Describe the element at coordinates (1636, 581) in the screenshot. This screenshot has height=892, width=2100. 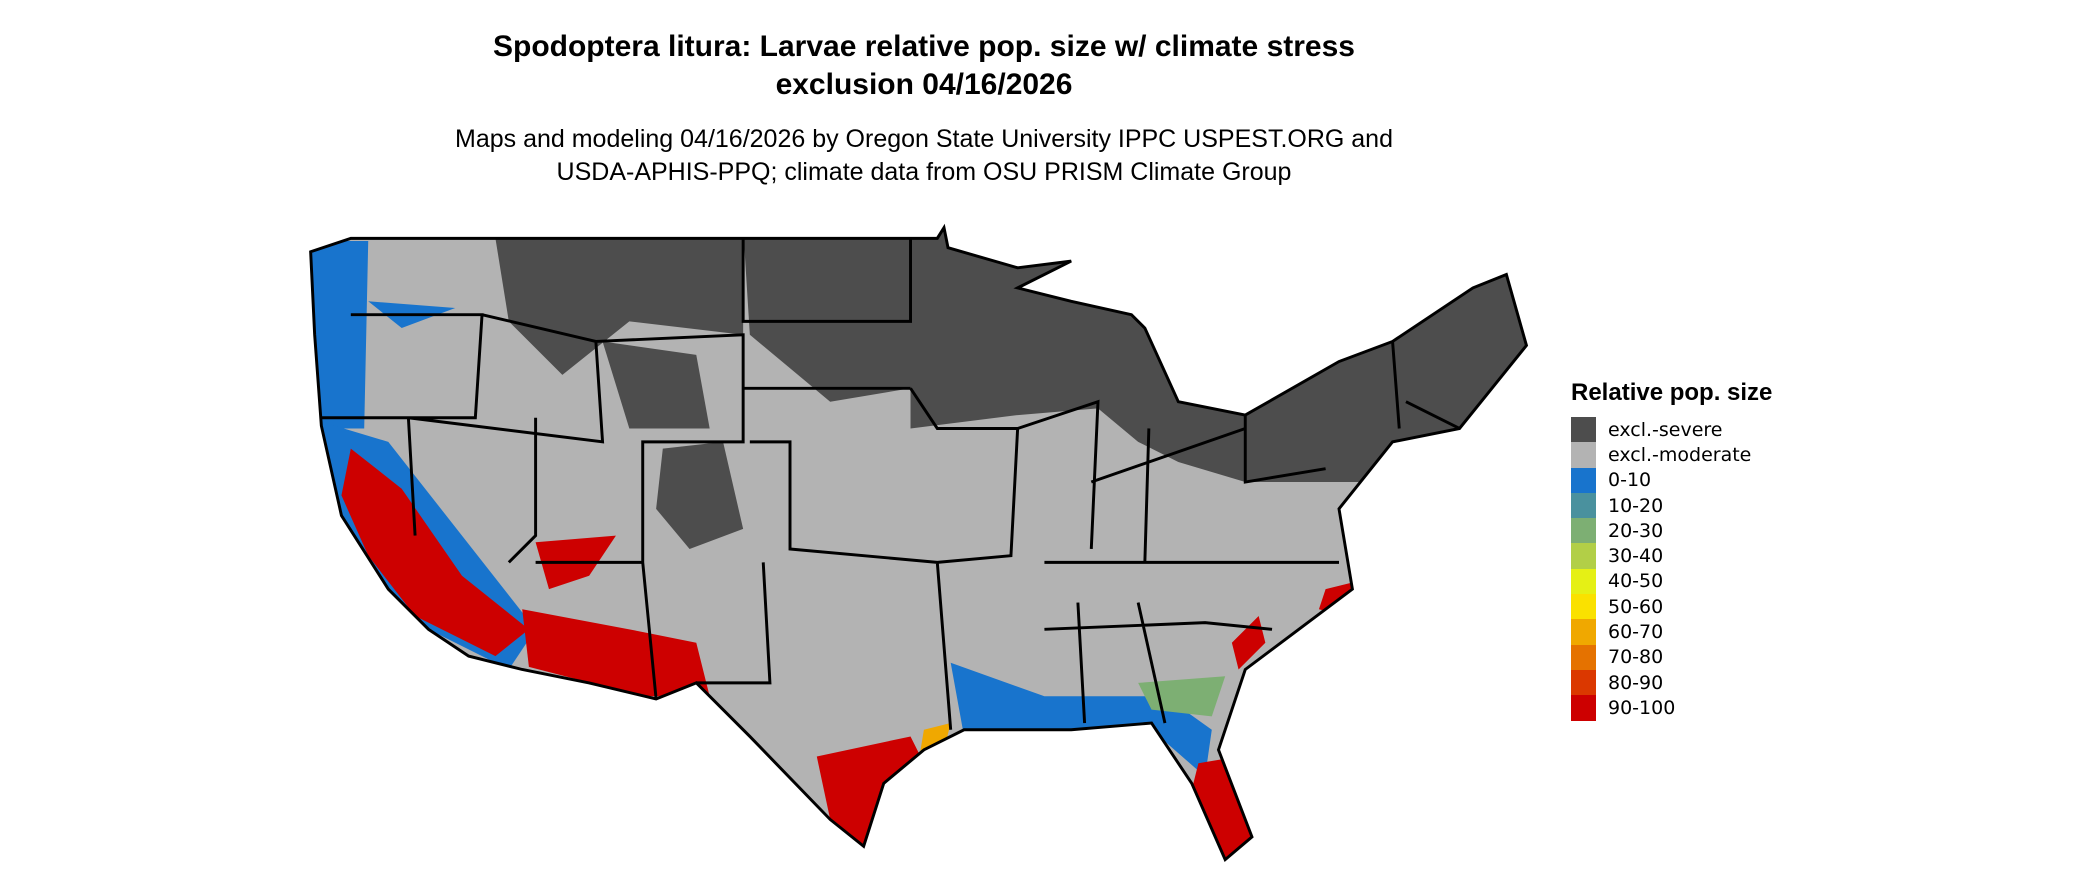
I see `legend-label: 40-50` at that location.